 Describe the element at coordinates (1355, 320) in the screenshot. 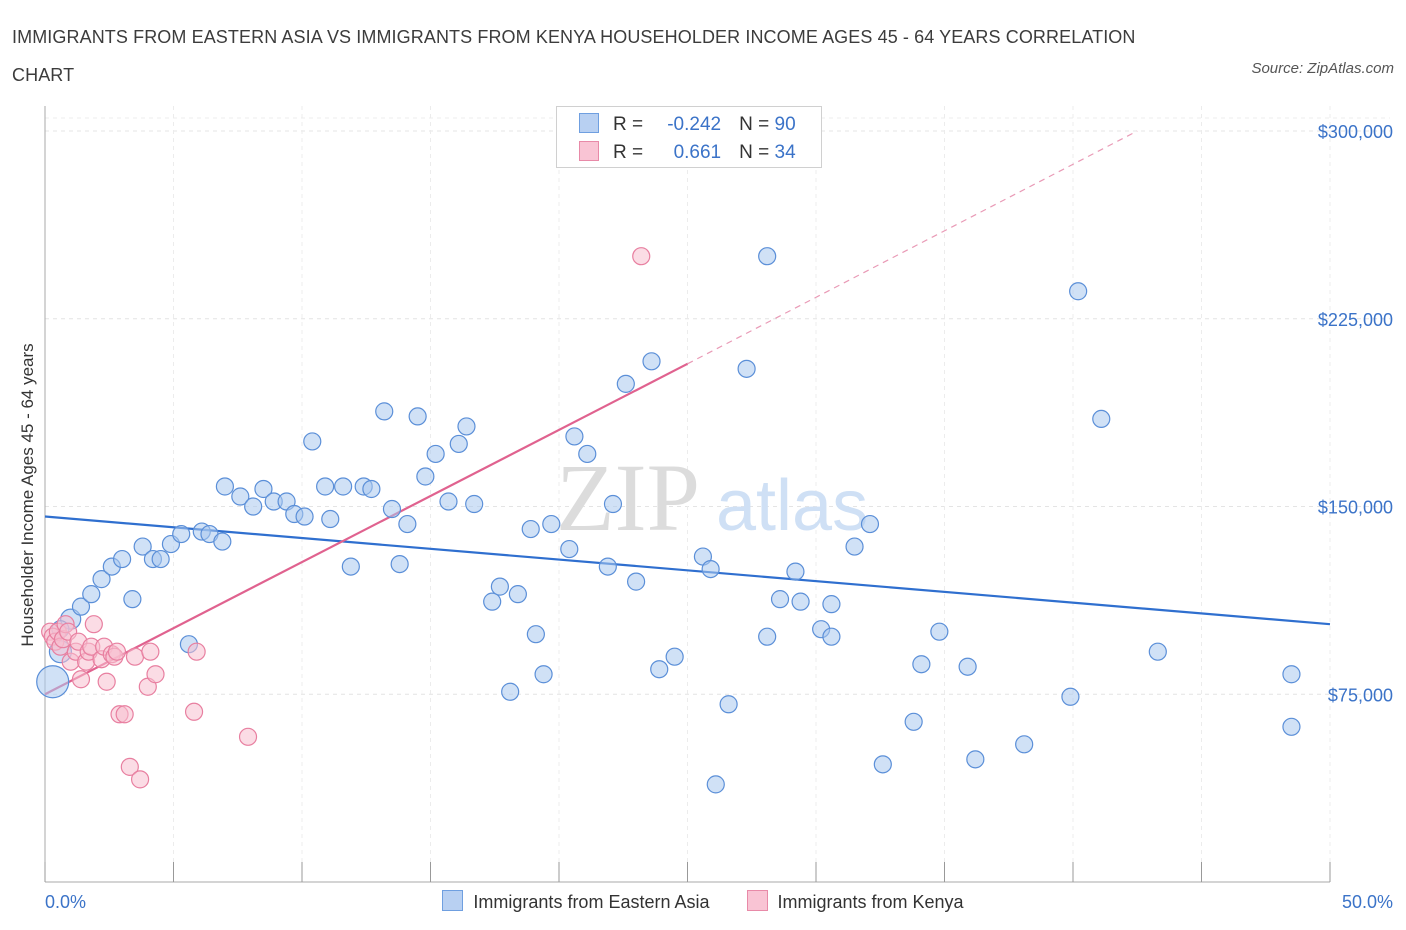

I see `y-tick-label: $225,000` at that location.